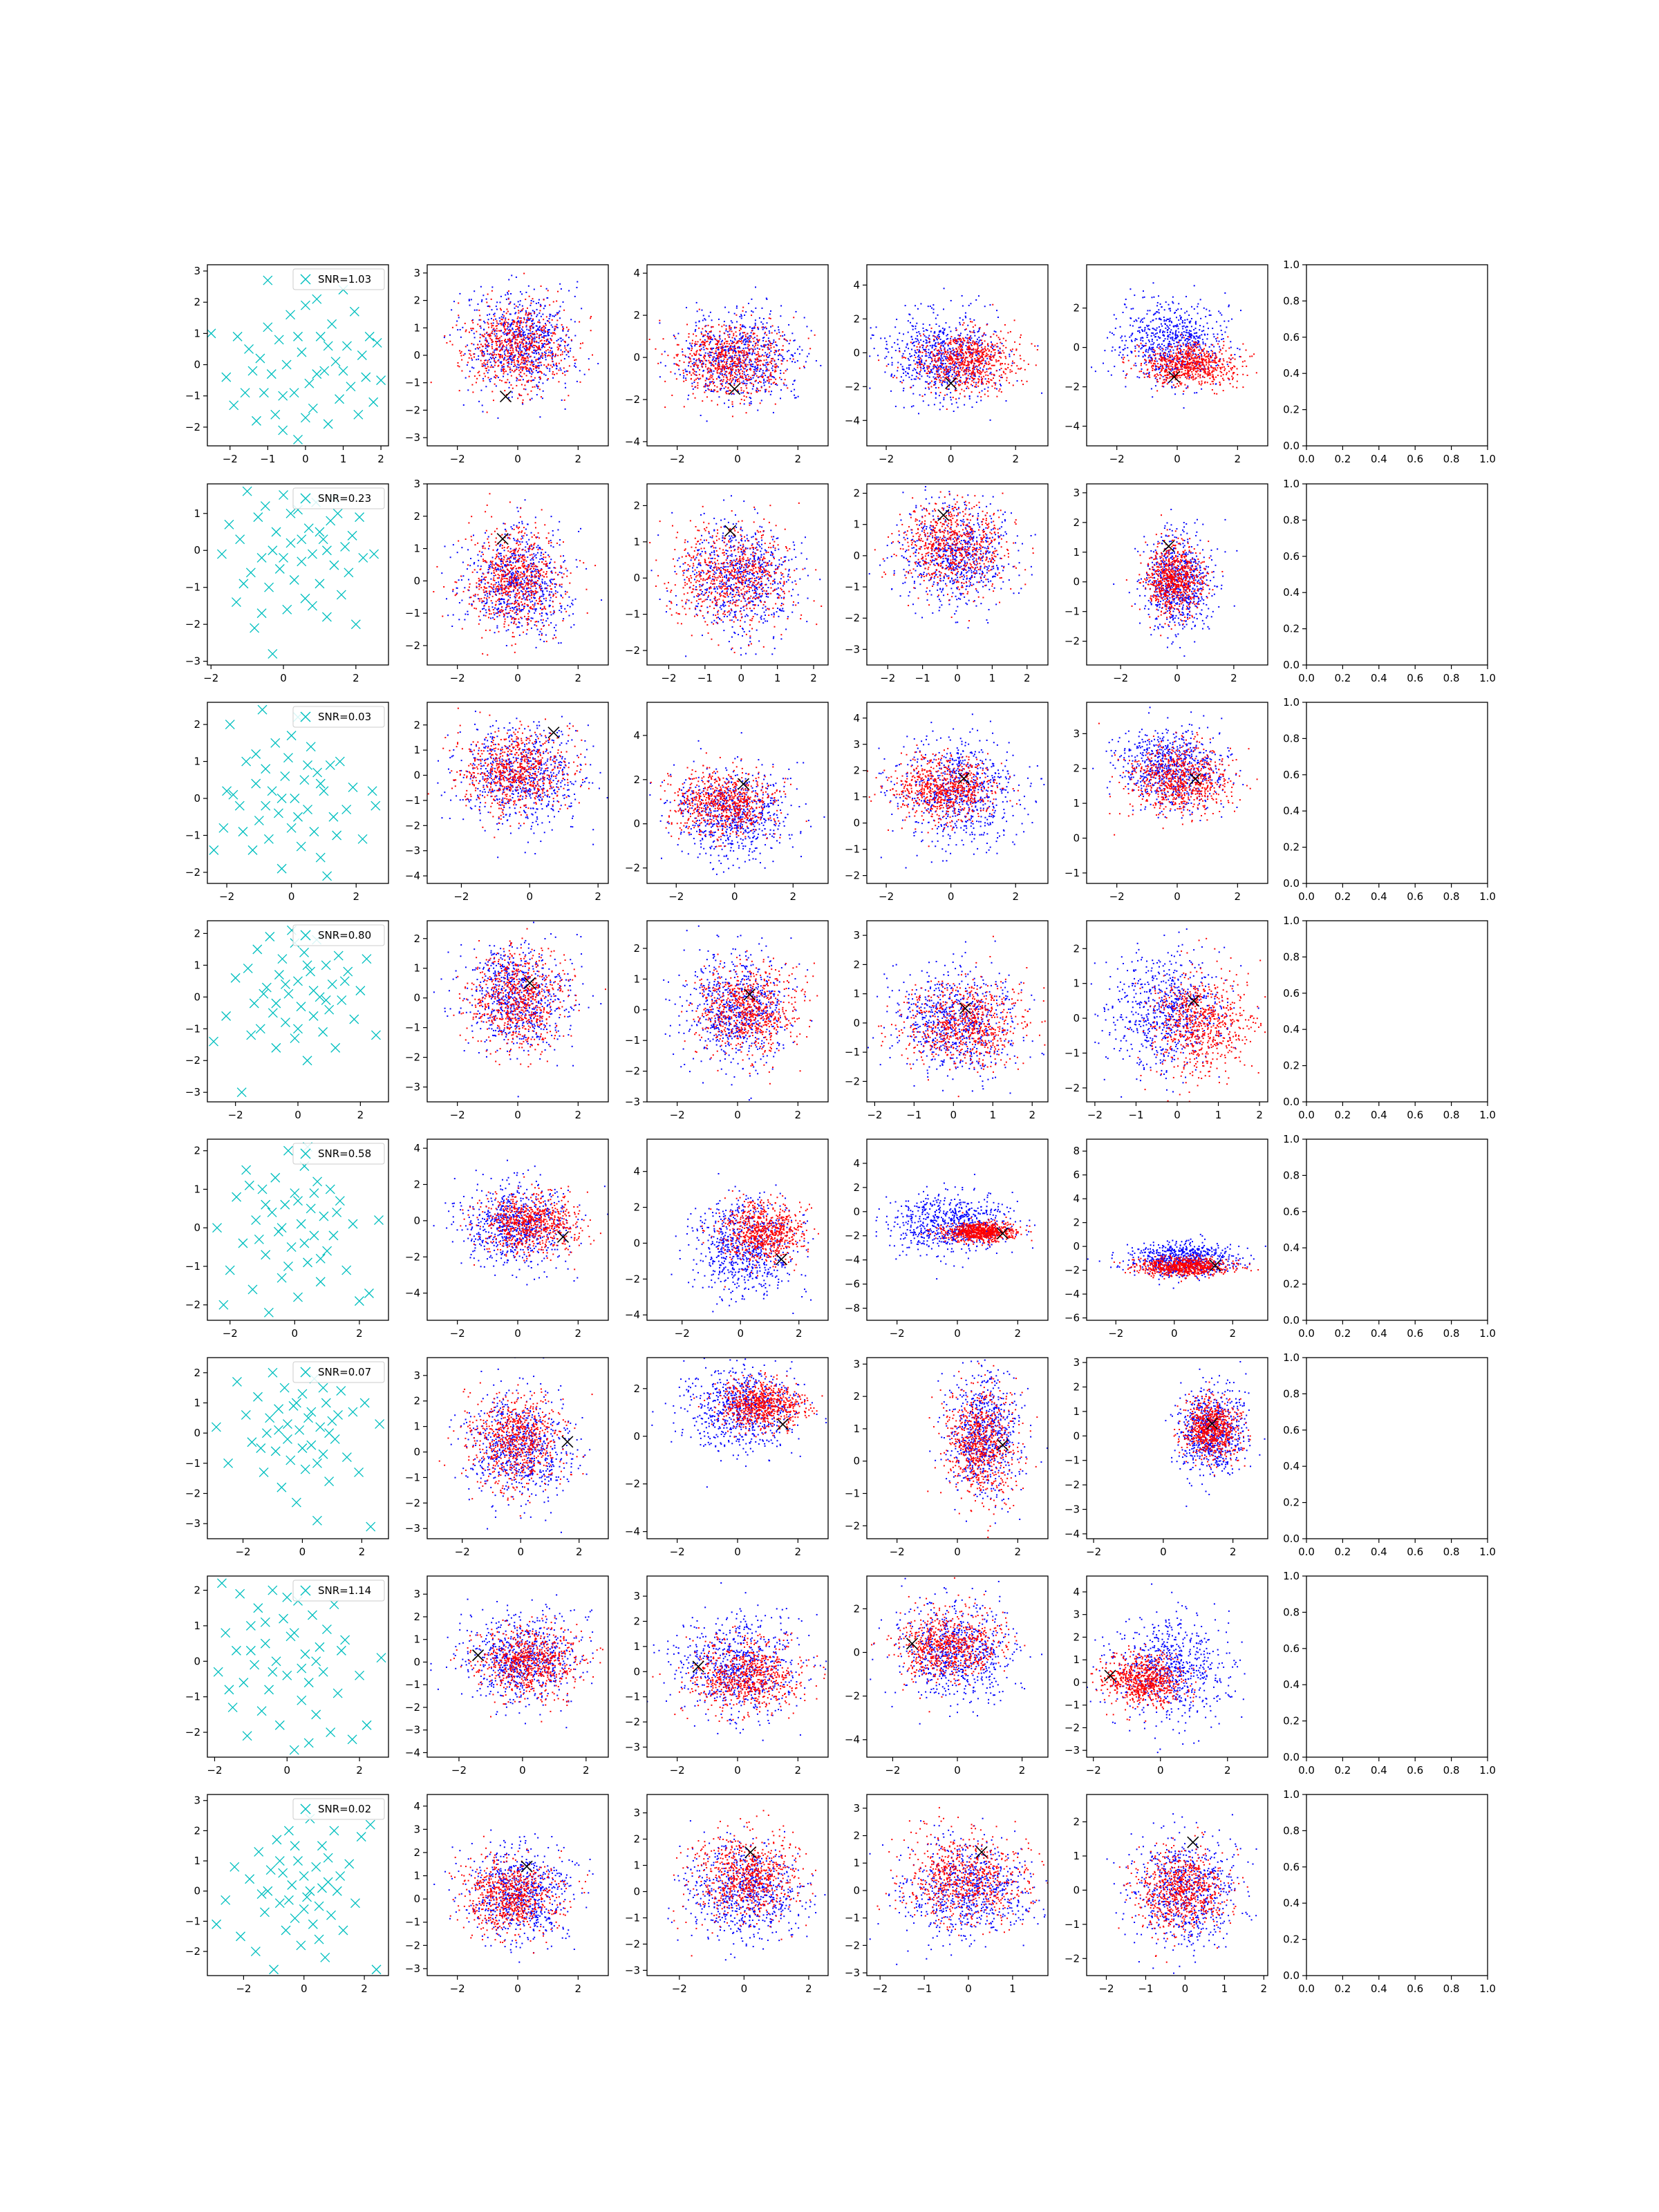 The image size is (1659, 2212). What do you see at coordinates (294, 393) in the screenshot?
I see `snr-point` at bounding box center [294, 393].